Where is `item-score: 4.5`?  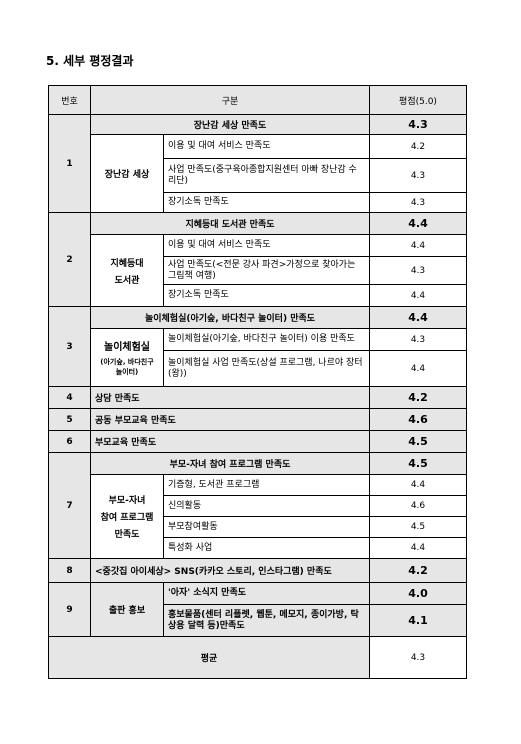 item-score: 4.5 is located at coordinates (418, 527).